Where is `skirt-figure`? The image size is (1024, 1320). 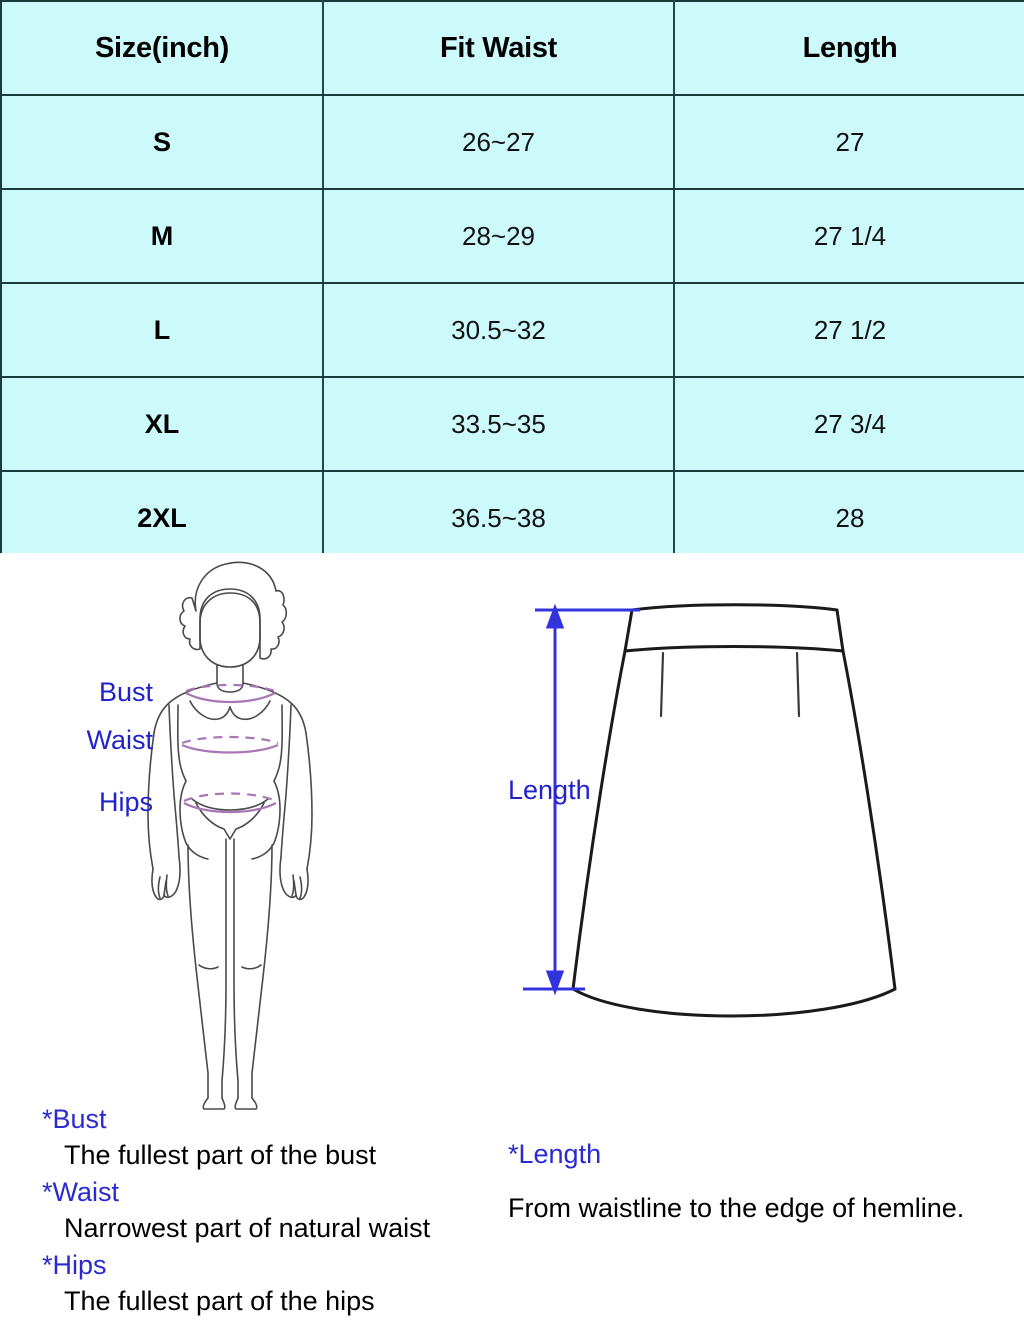 skirt-figure is located at coordinates (715, 813).